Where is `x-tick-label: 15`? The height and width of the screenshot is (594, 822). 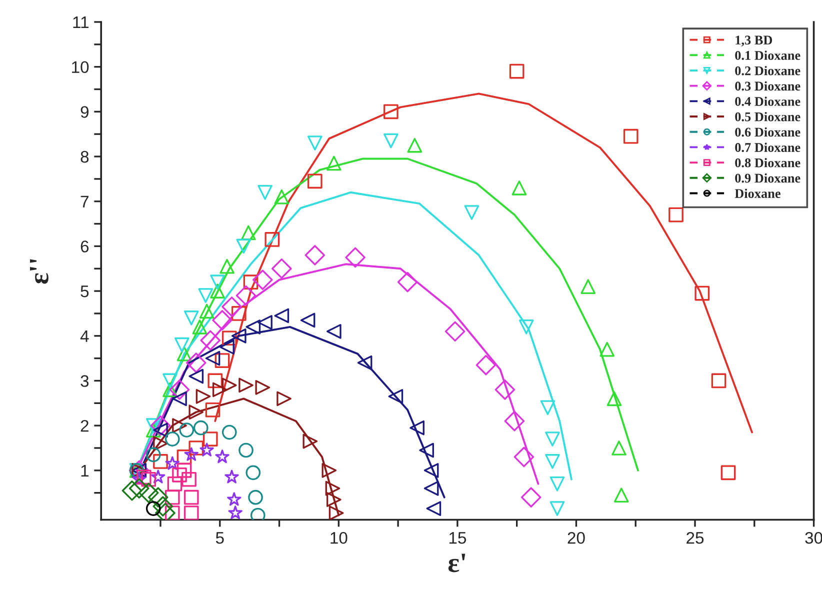
x-tick-label: 15 is located at coordinates (457, 538).